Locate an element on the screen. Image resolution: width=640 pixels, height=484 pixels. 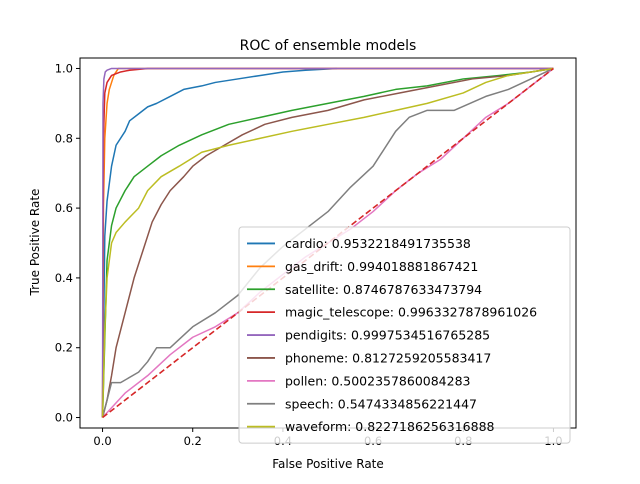
y-axis-label: True Positive Rate is located at coordinates (35, 243).